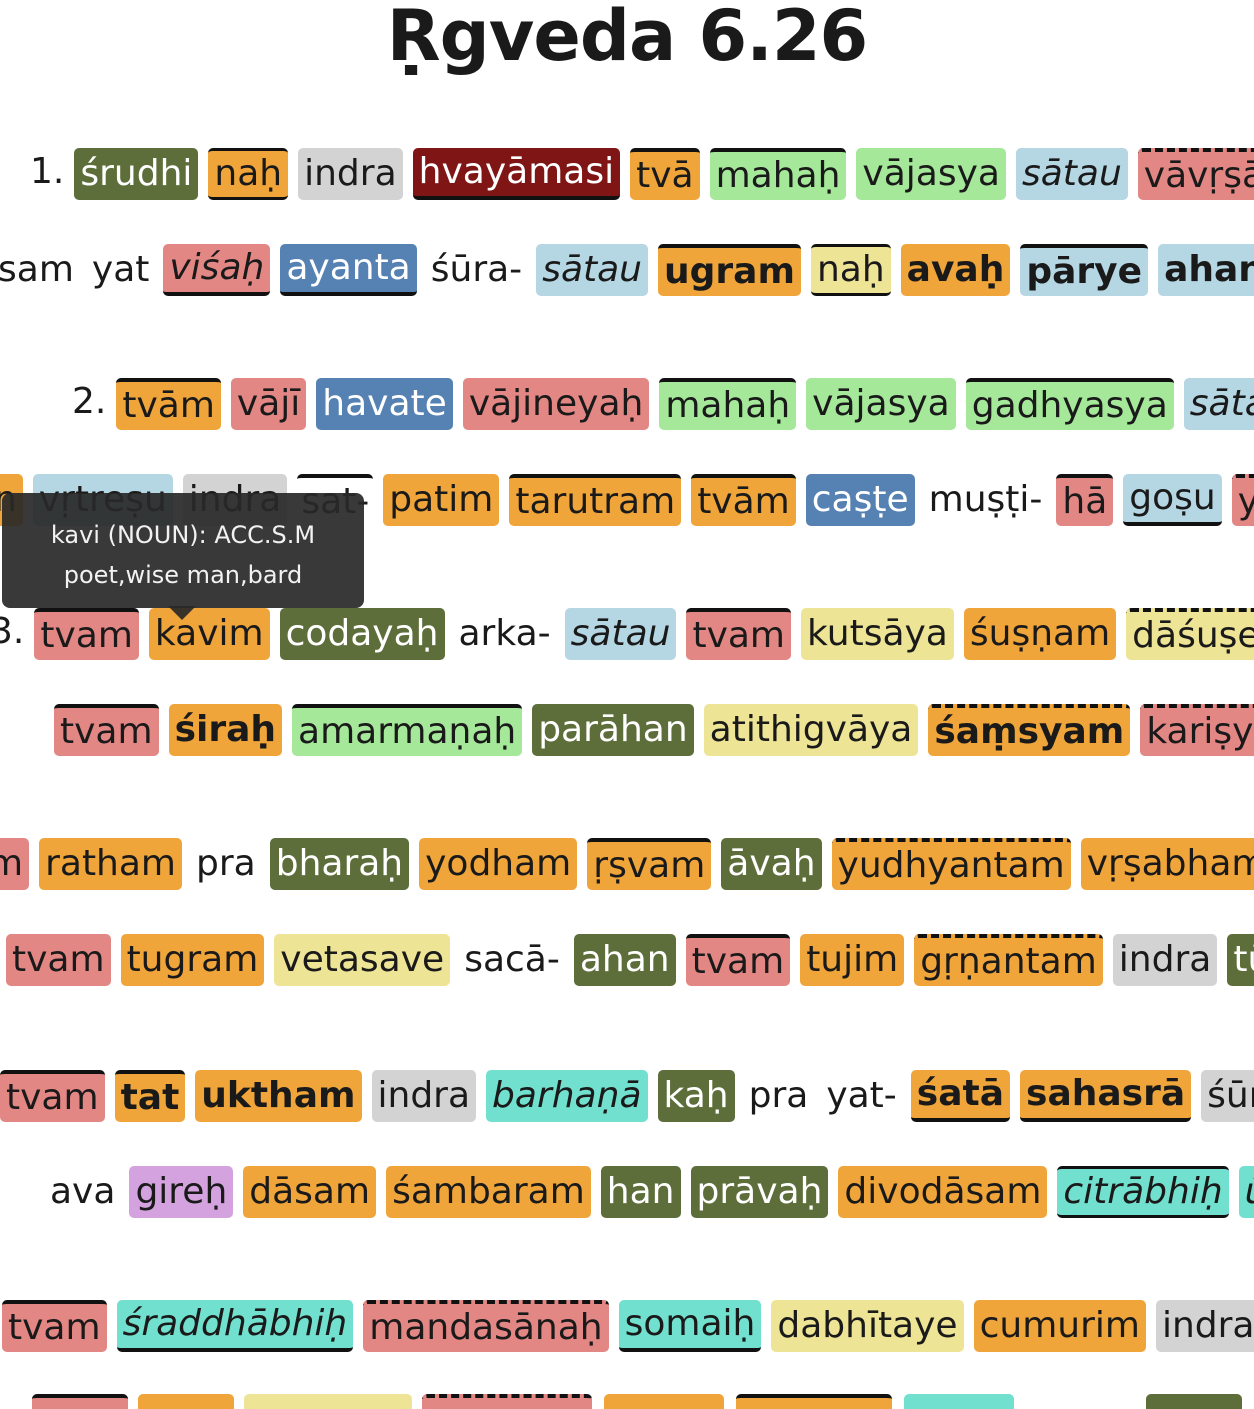  I want to click on word-token: cumurim, so click(1059, 1326).